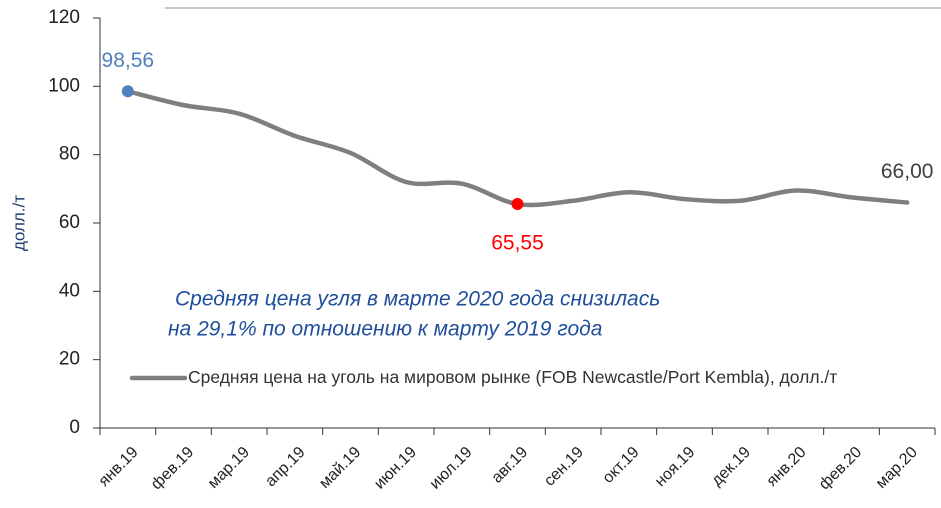 This screenshot has height=508, width=941. What do you see at coordinates (897, 468) in the screenshot?
I see `x-tick-label: мар.20` at bounding box center [897, 468].